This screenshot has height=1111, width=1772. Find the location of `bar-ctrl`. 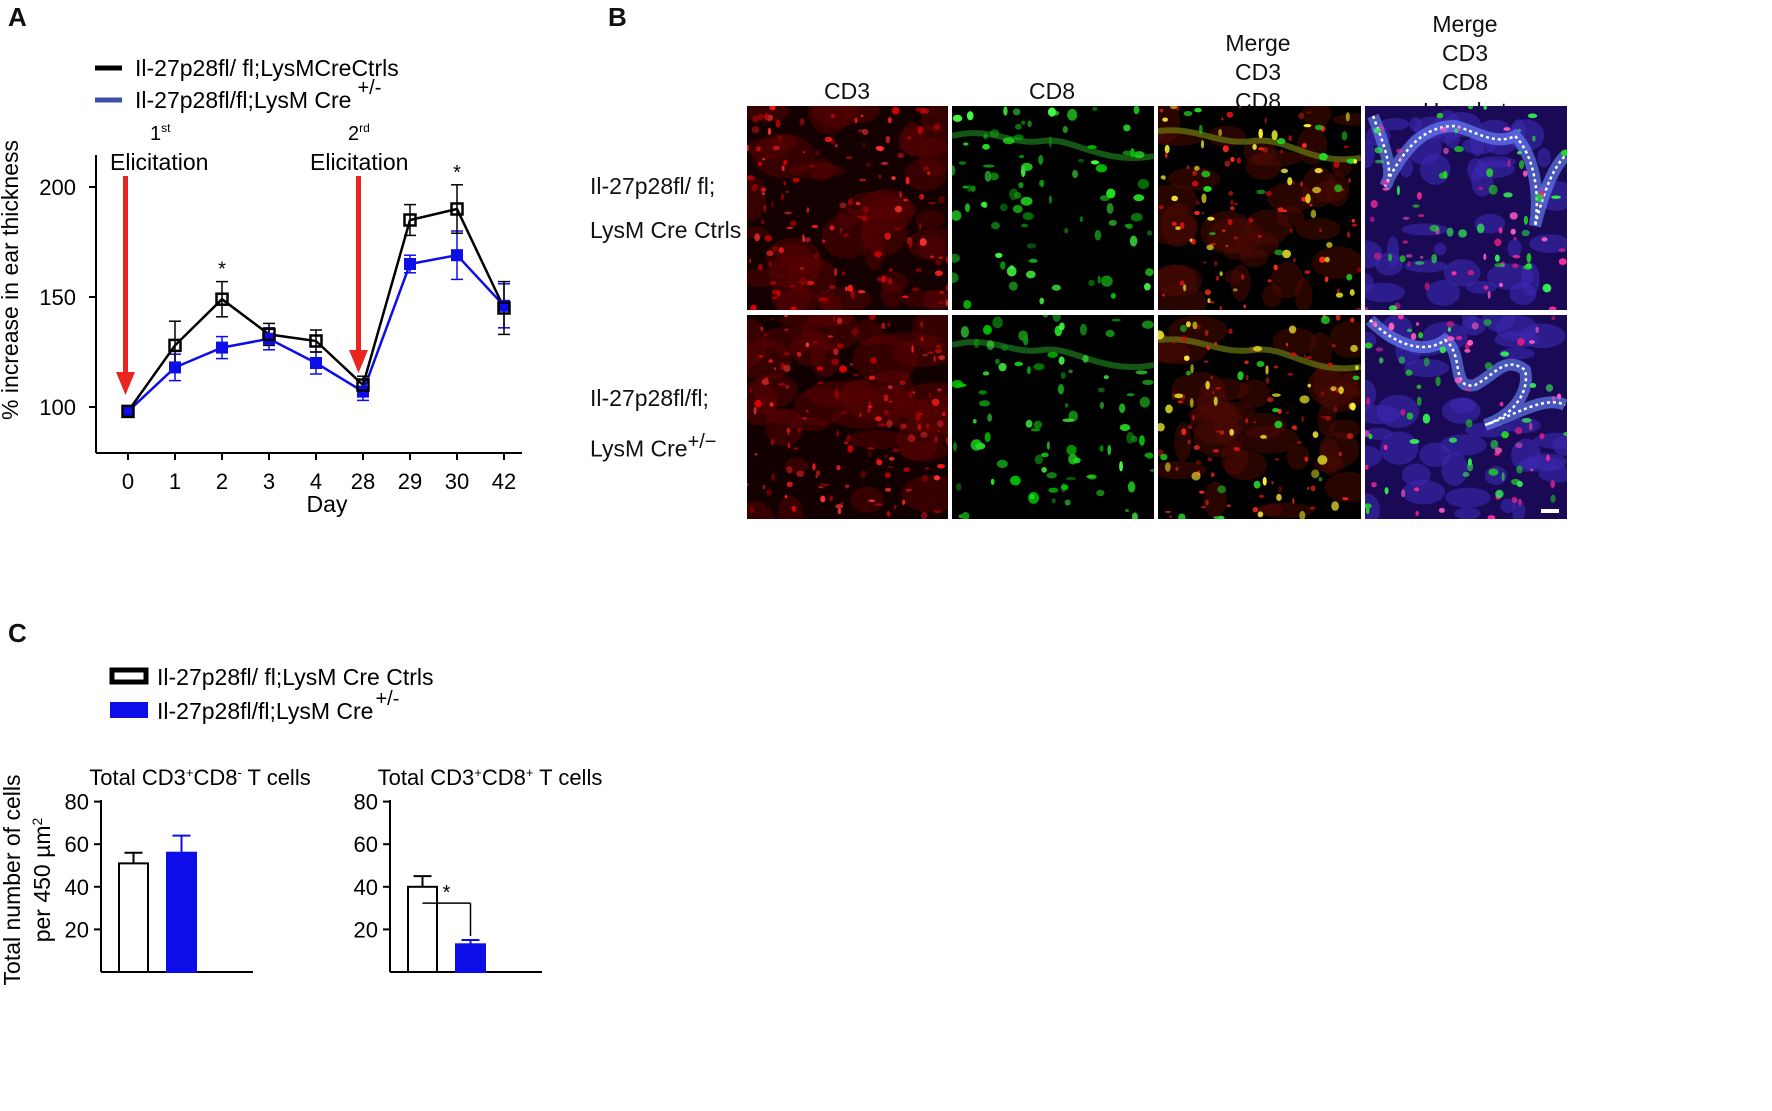

bar-ctrl is located at coordinates (422, 929).